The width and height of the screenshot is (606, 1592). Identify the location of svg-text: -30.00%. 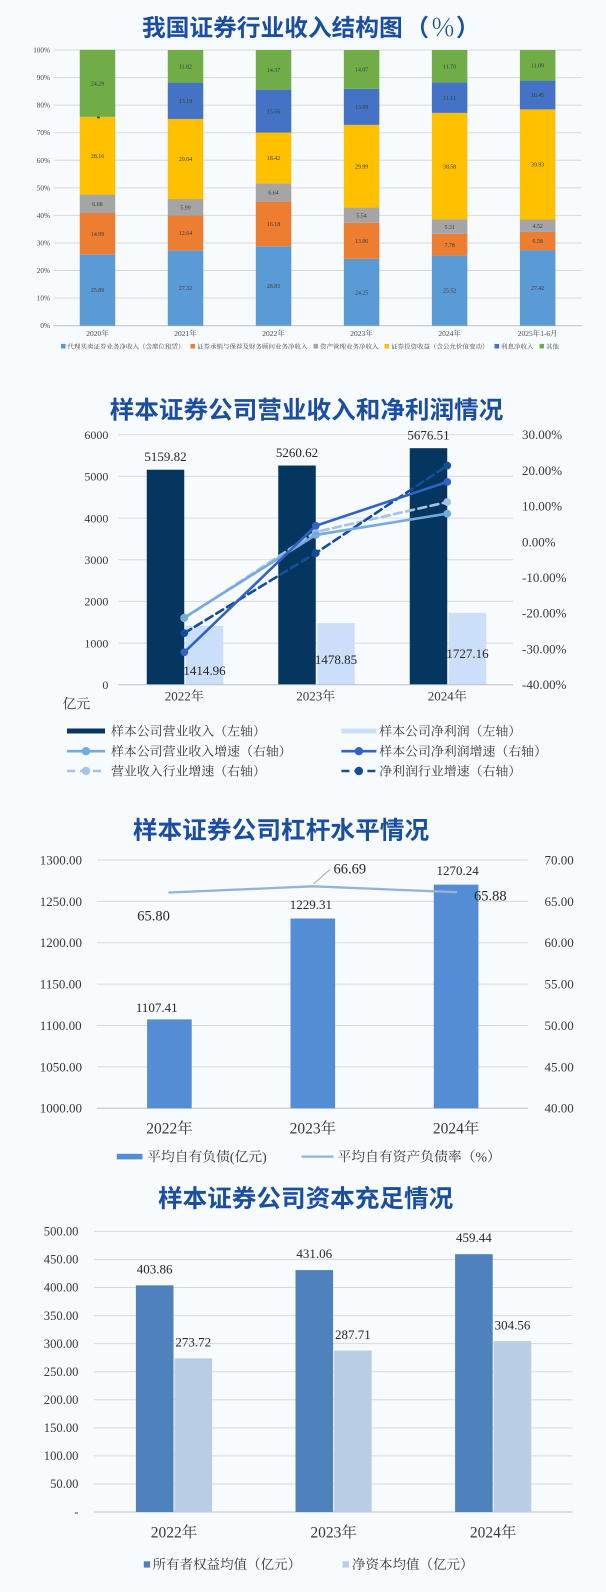
(544, 649).